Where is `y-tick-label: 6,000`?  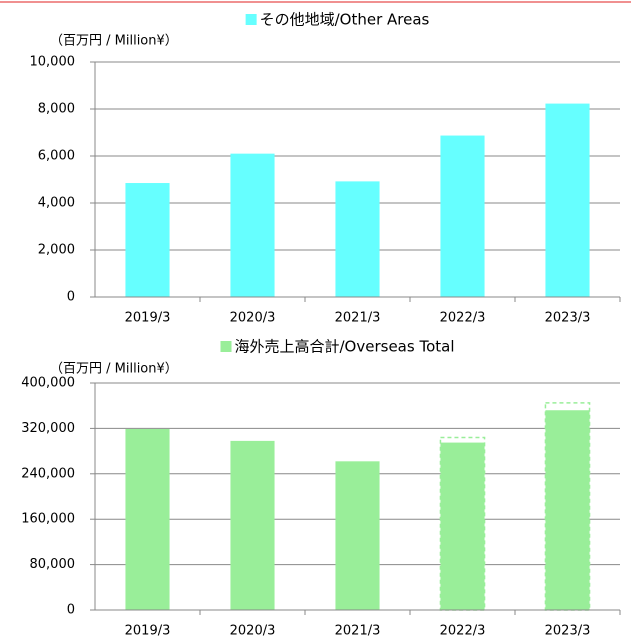
y-tick-label: 6,000 is located at coordinates (56, 156).